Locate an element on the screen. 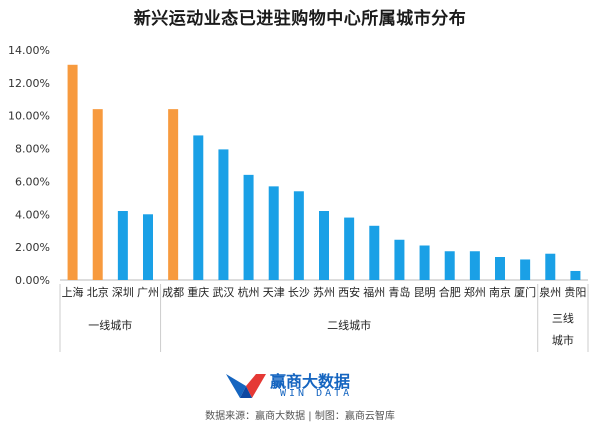 The height and width of the screenshot is (424, 600). bar-福州 is located at coordinates (374, 252).